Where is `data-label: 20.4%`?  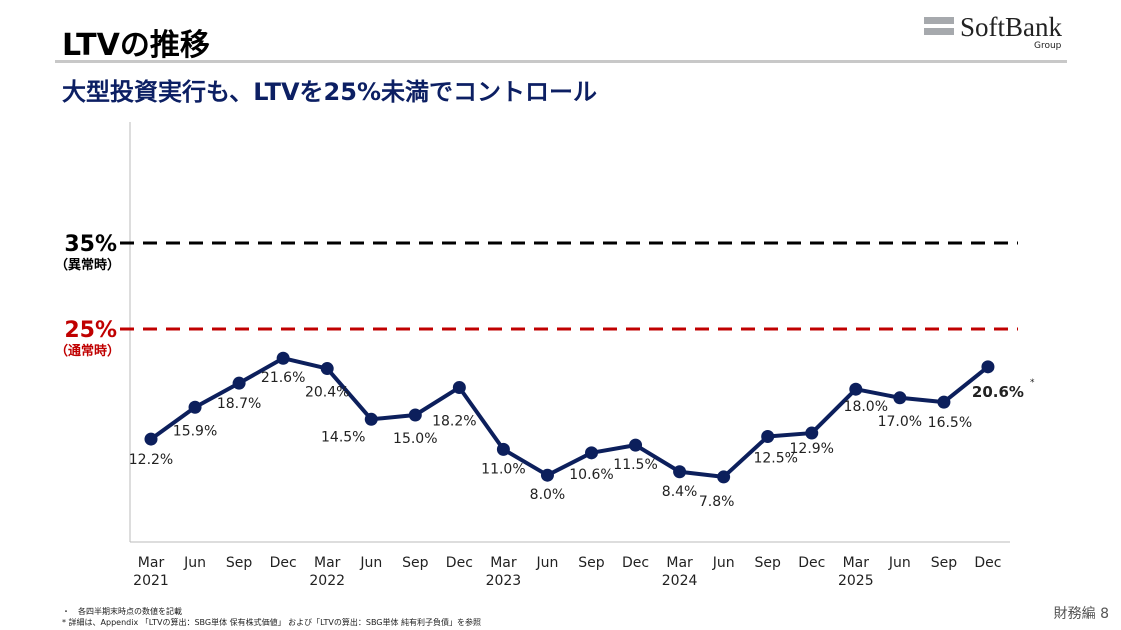
data-label: 20.4% is located at coordinates (327, 393).